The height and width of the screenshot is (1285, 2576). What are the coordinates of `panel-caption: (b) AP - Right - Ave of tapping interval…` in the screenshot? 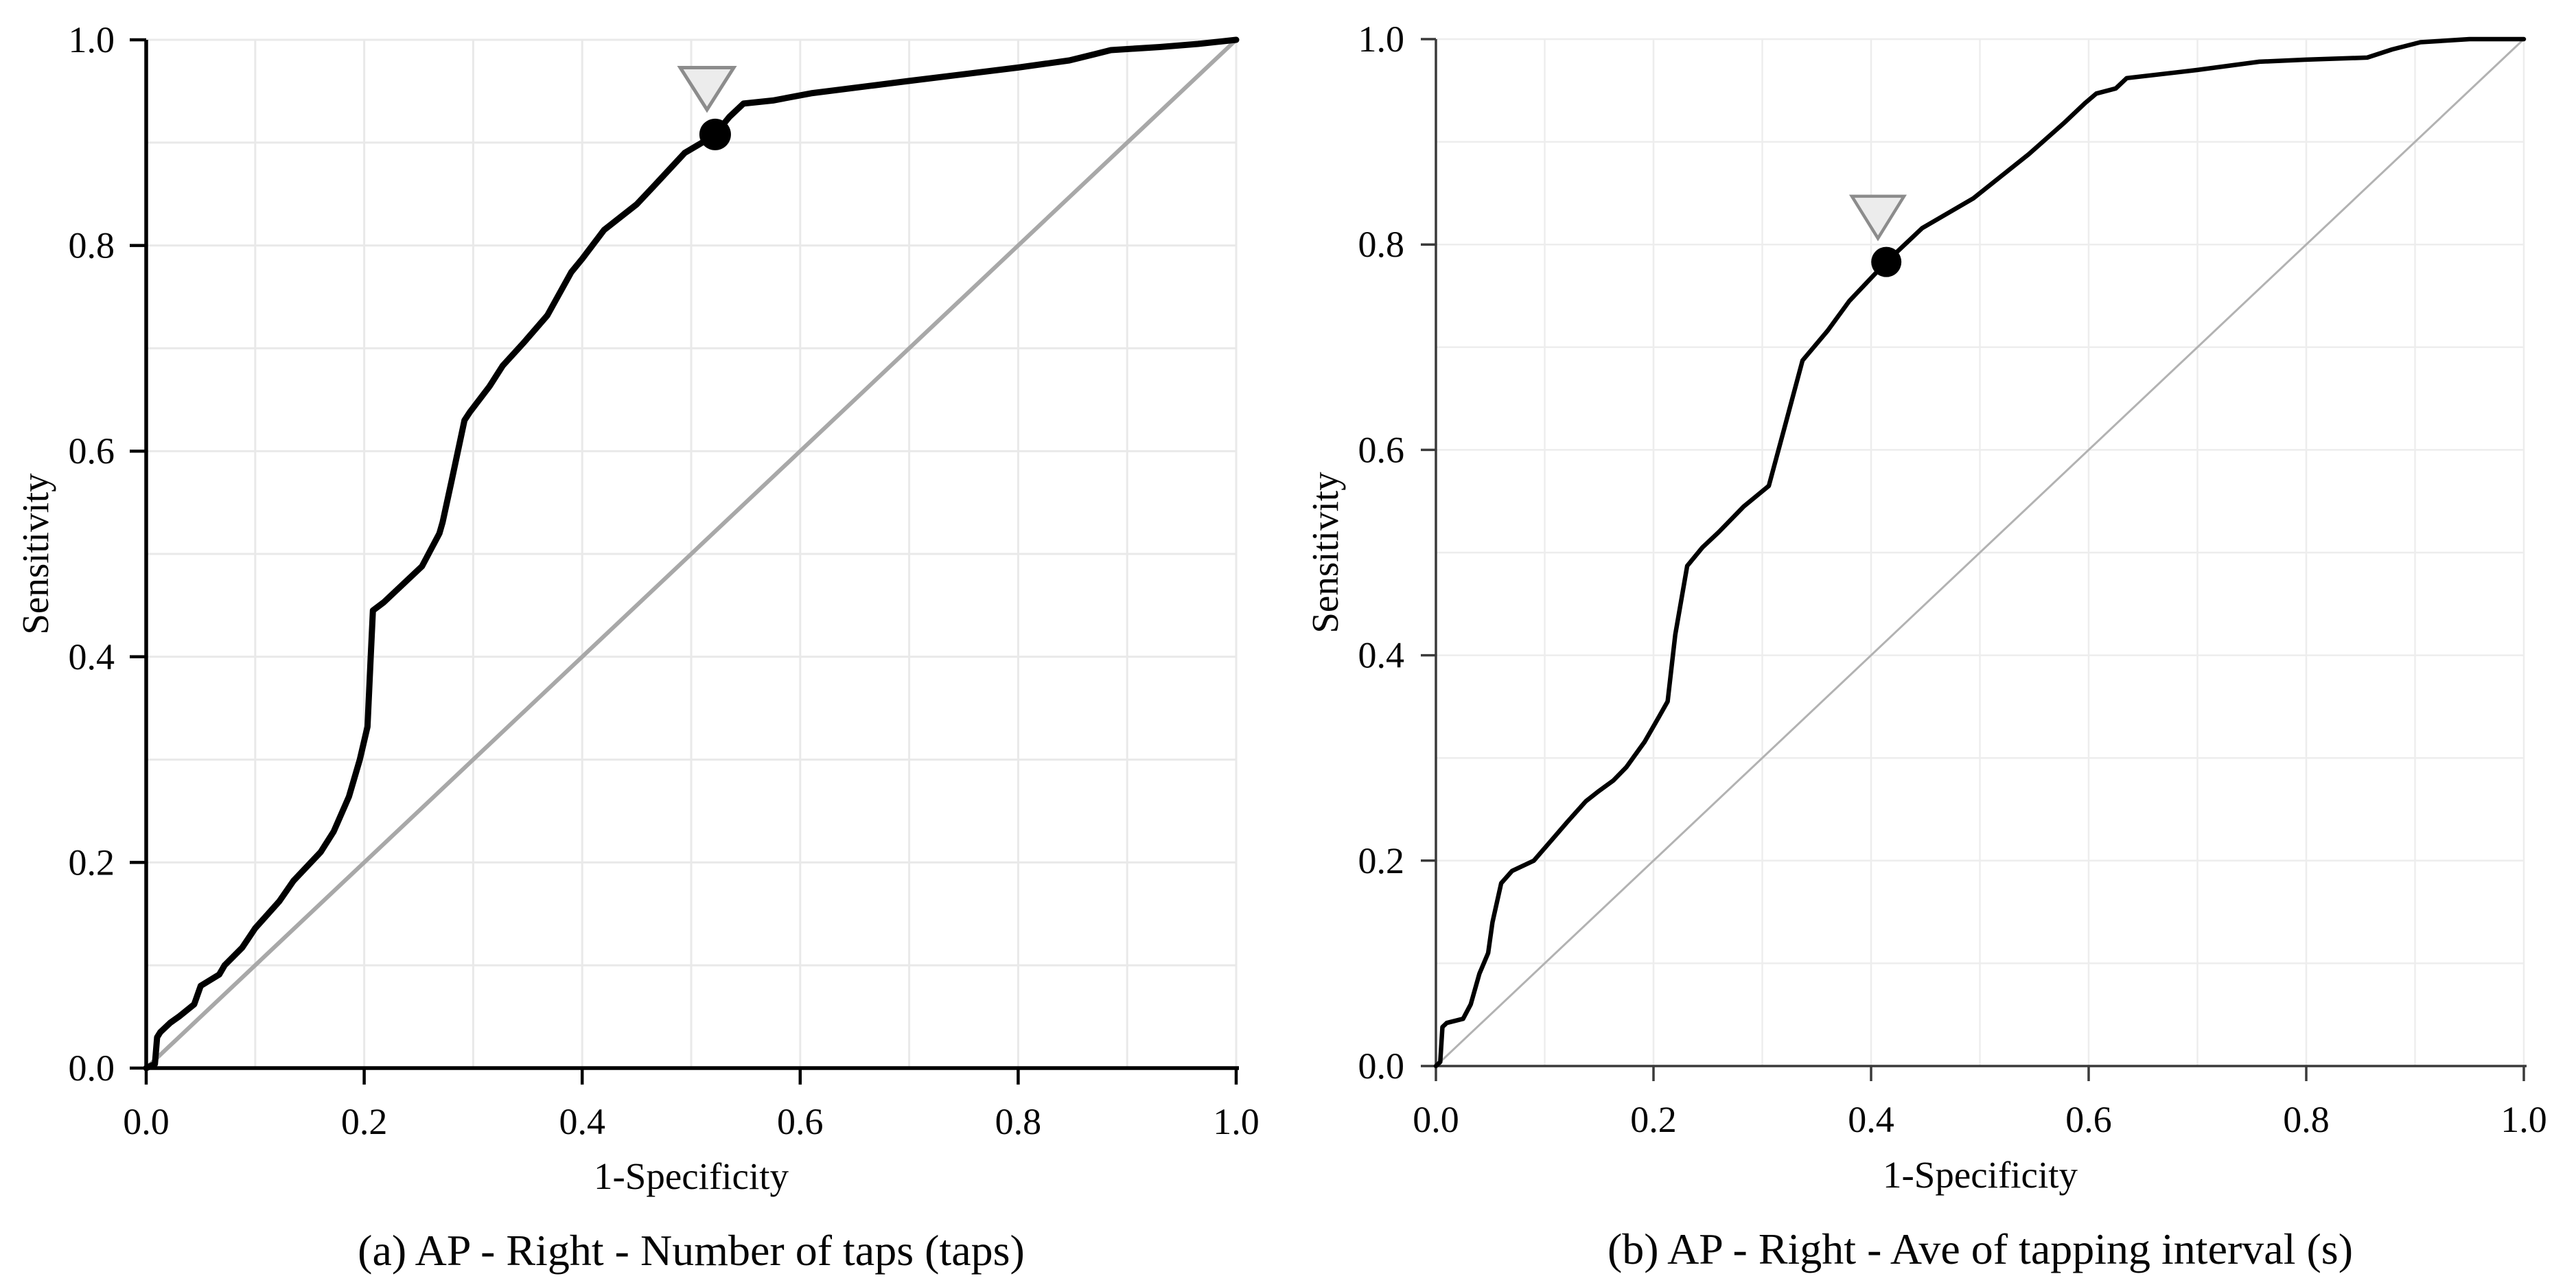 It's located at (1980, 1249).